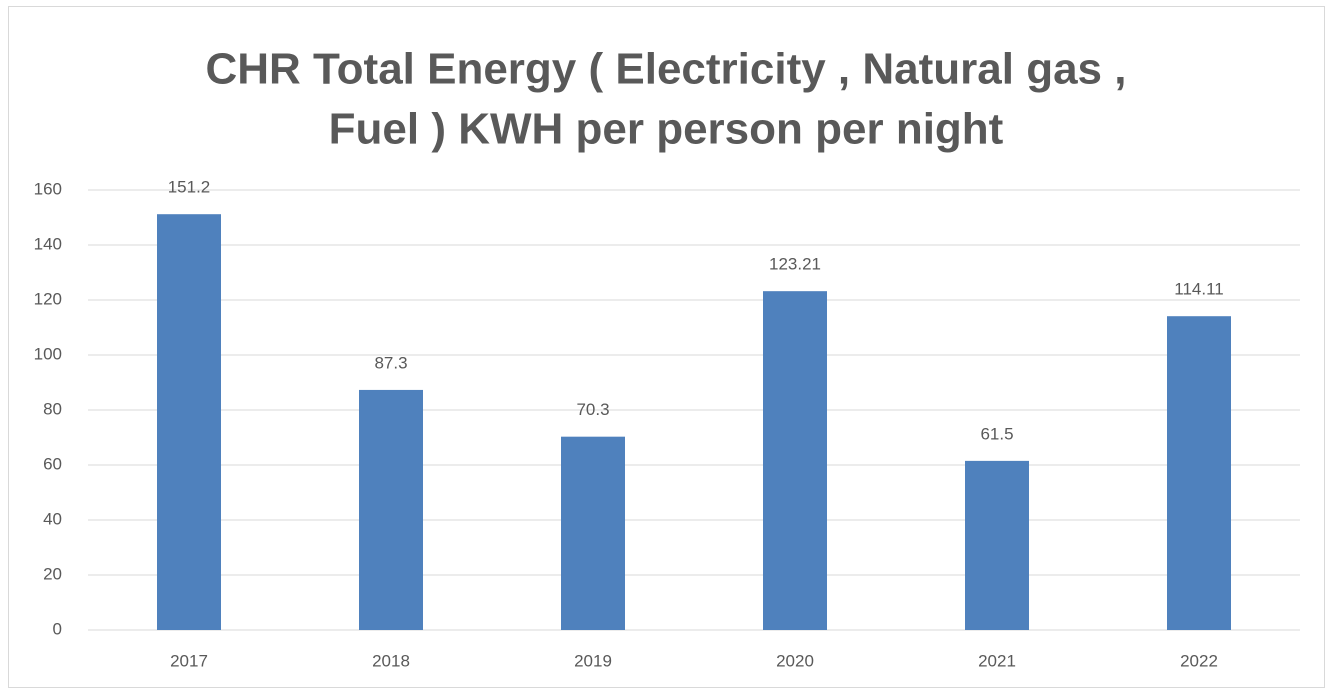 Image resolution: width=1332 pixels, height=688 pixels. What do you see at coordinates (48, 353) in the screenshot?
I see `y-tick-label: 100` at bounding box center [48, 353].